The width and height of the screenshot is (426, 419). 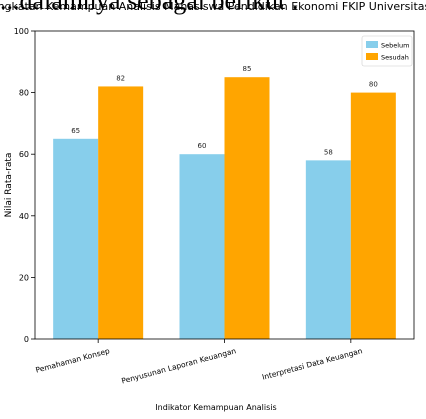 What do you see at coordinates (149, 7) in the screenshot?
I see `document-text-fragment: ...dalamnya sebagai berikut :` at bounding box center [149, 7].